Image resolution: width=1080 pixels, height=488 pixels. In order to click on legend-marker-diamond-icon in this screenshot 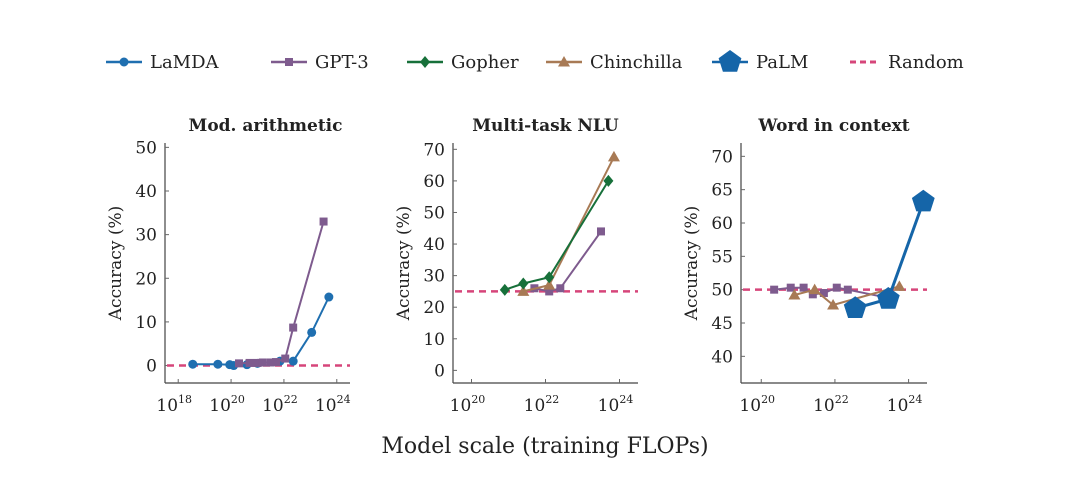, I will do `click(425, 62)`.